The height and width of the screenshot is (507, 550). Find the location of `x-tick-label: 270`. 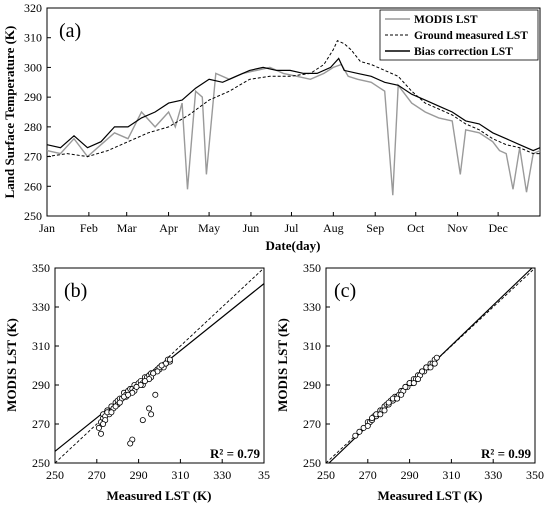

x-tick-label: 270 is located at coordinates (368, 475).